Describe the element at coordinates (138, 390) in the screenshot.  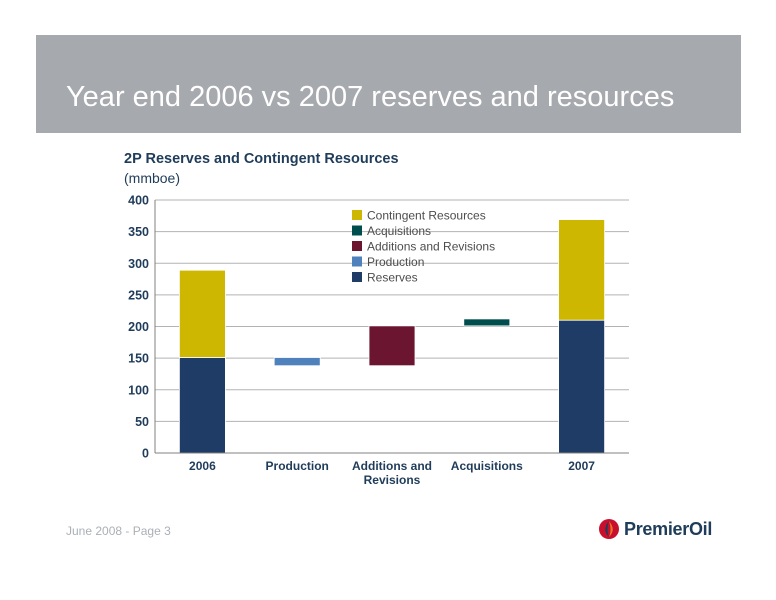
I see `y-tick-label: 100` at that location.